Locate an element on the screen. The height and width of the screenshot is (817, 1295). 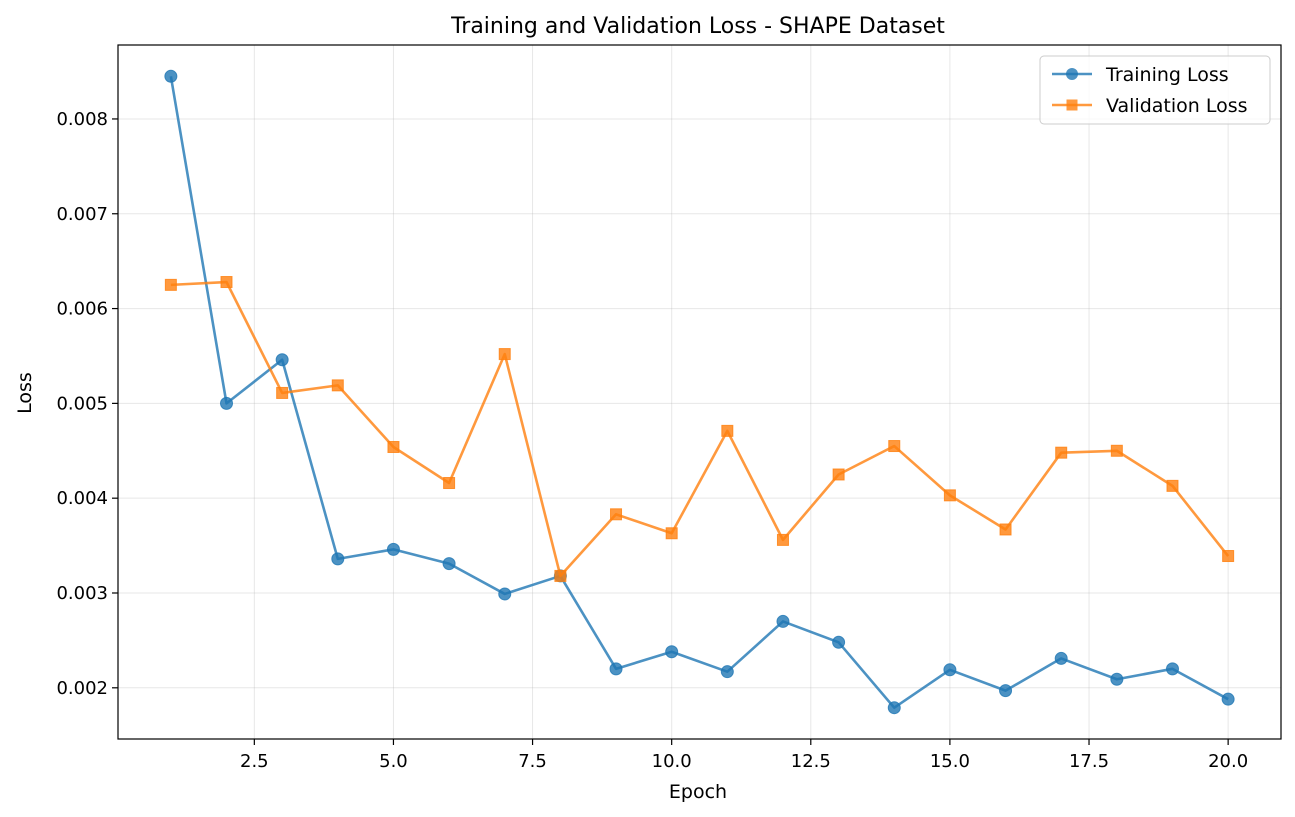
legend: Training Loss Validation Loss is located at coordinates (1155, 90).